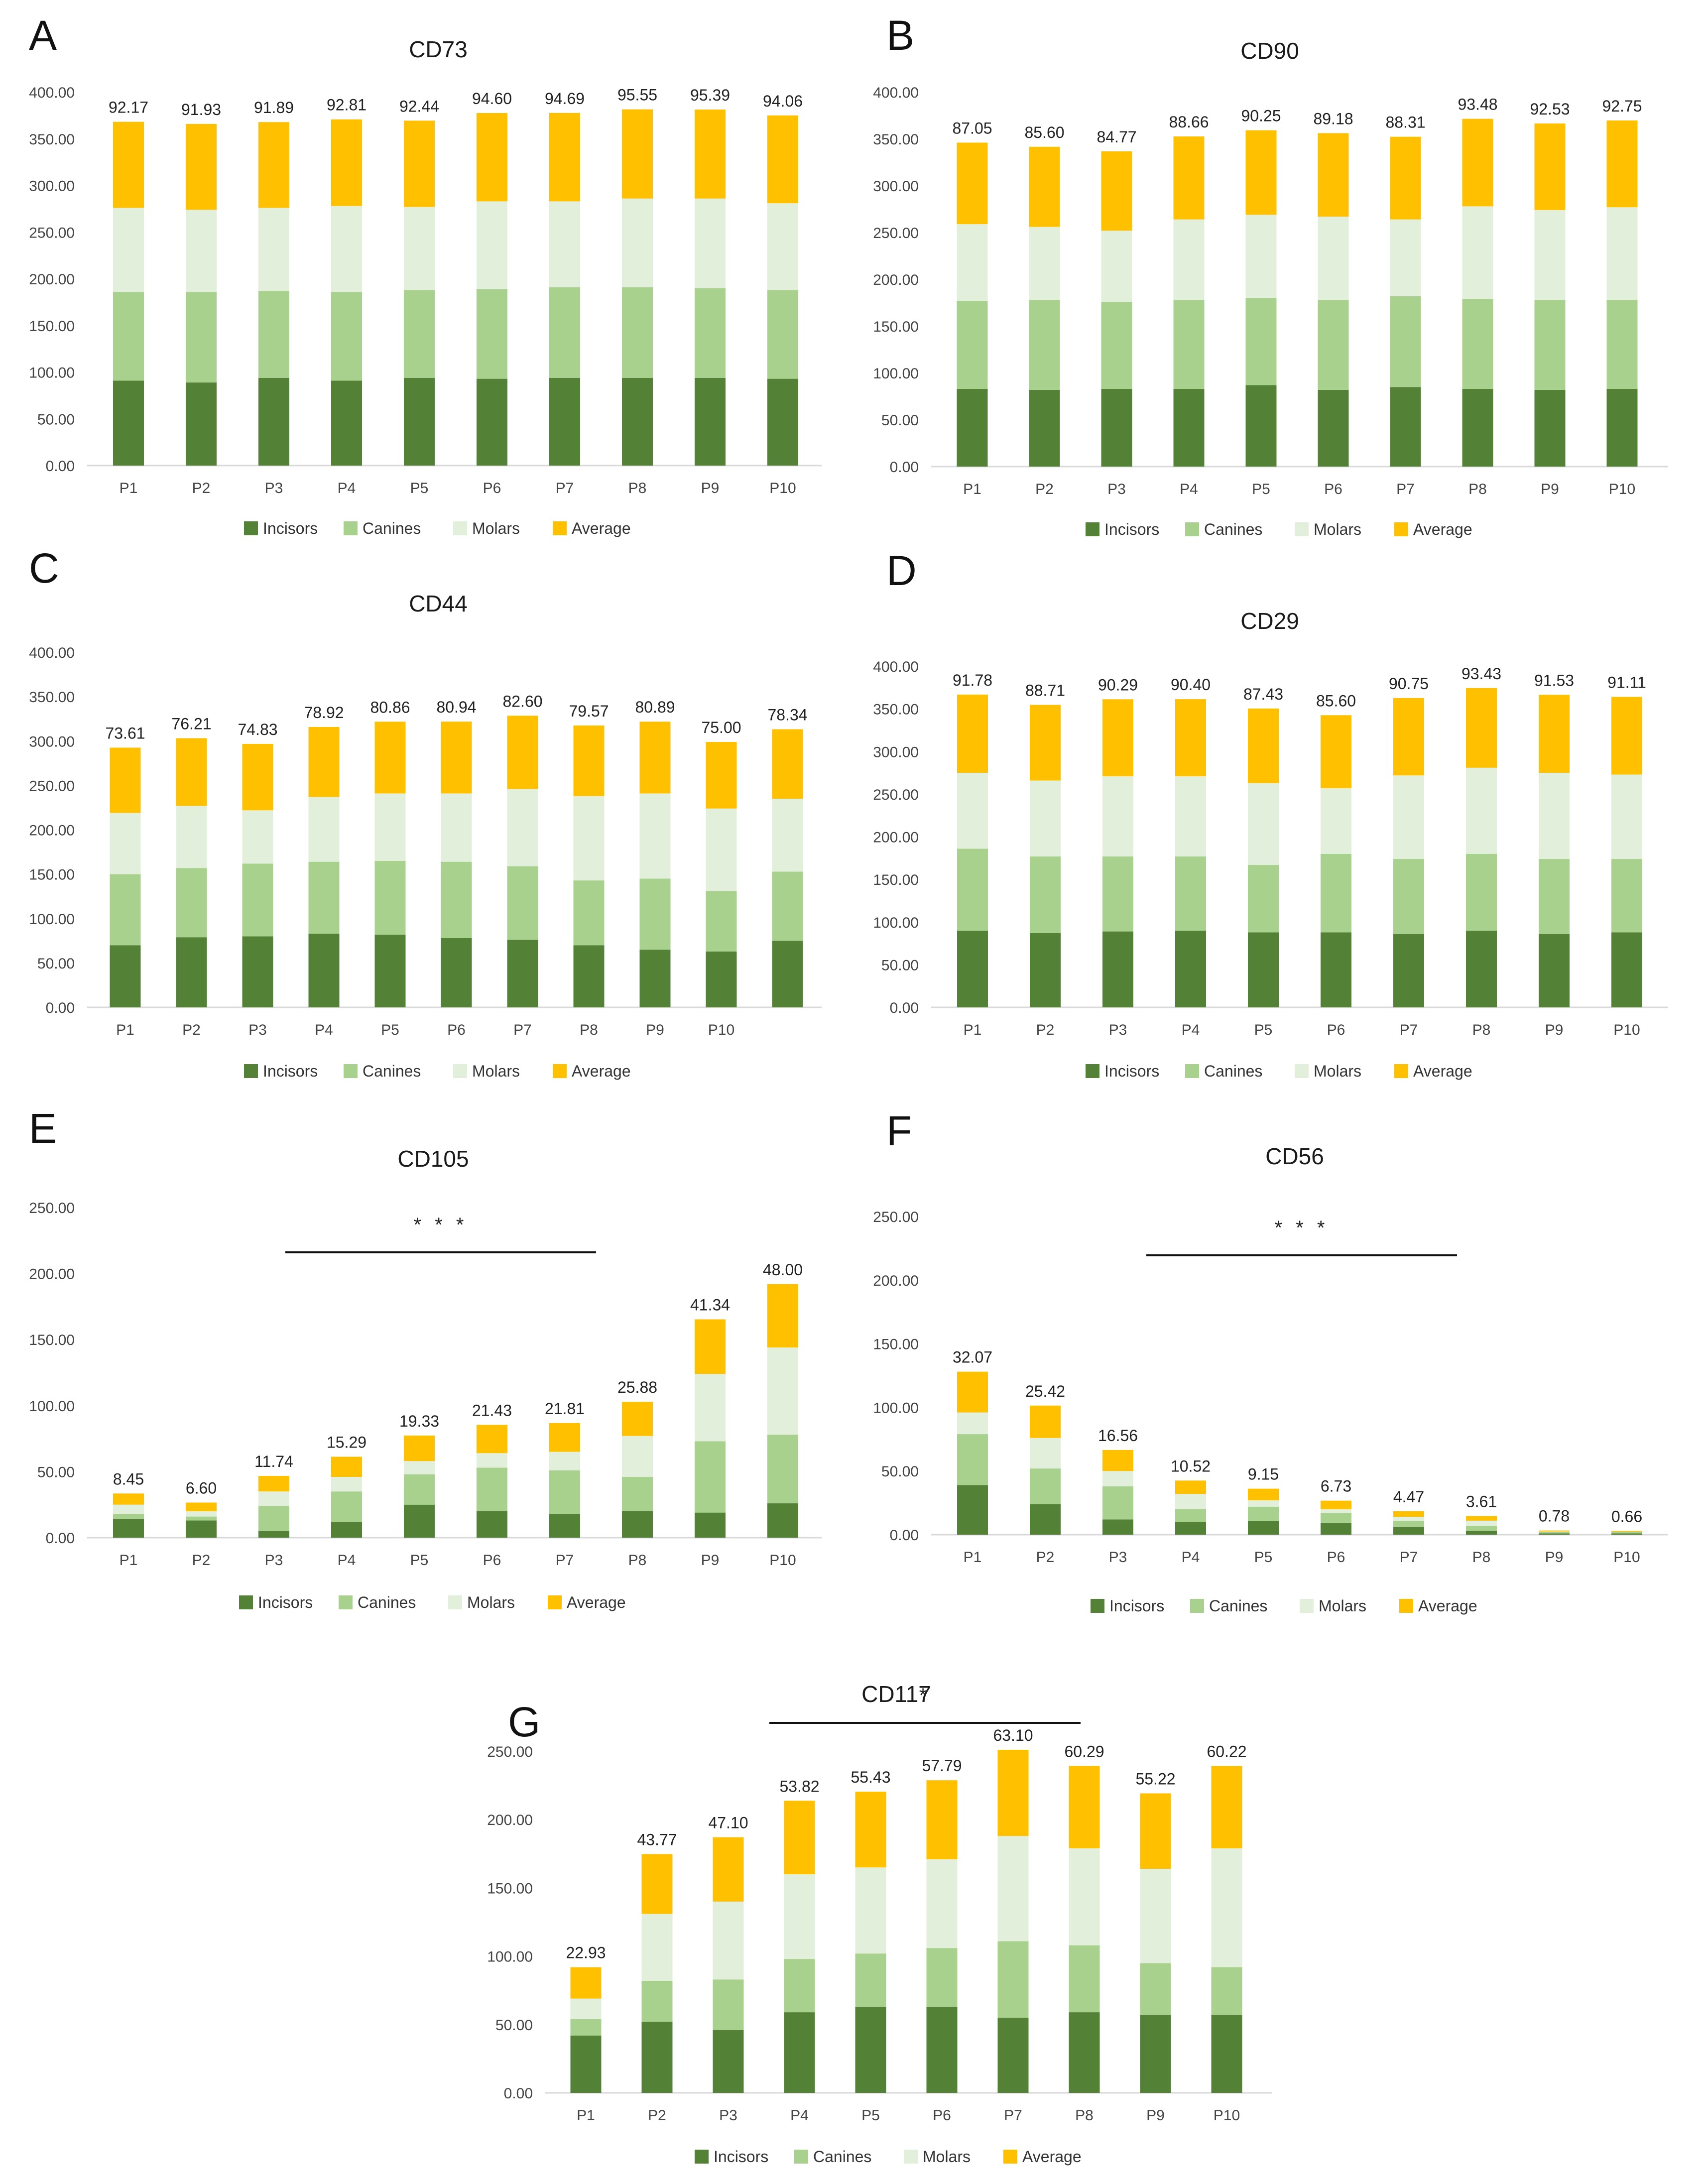  What do you see at coordinates (973, 680) in the screenshot?
I see `data-label: 91.78` at bounding box center [973, 680].